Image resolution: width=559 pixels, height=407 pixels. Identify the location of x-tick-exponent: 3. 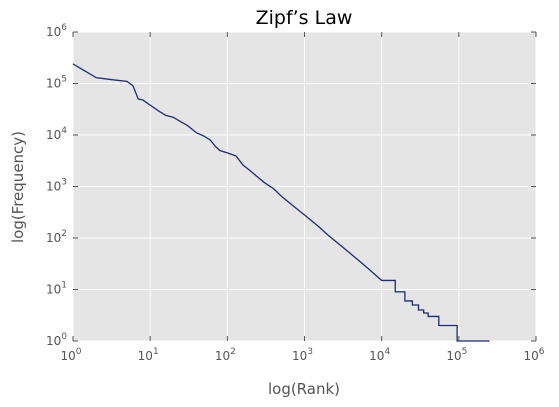
(310, 352).